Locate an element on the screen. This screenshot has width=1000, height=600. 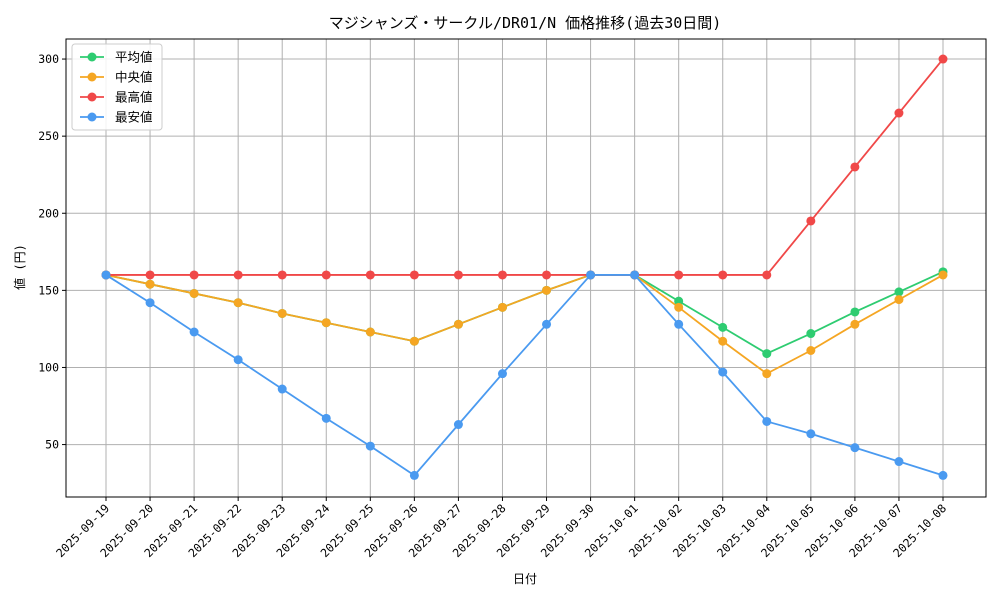
legend-item: 中央値 is located at coordinates (116, 77).